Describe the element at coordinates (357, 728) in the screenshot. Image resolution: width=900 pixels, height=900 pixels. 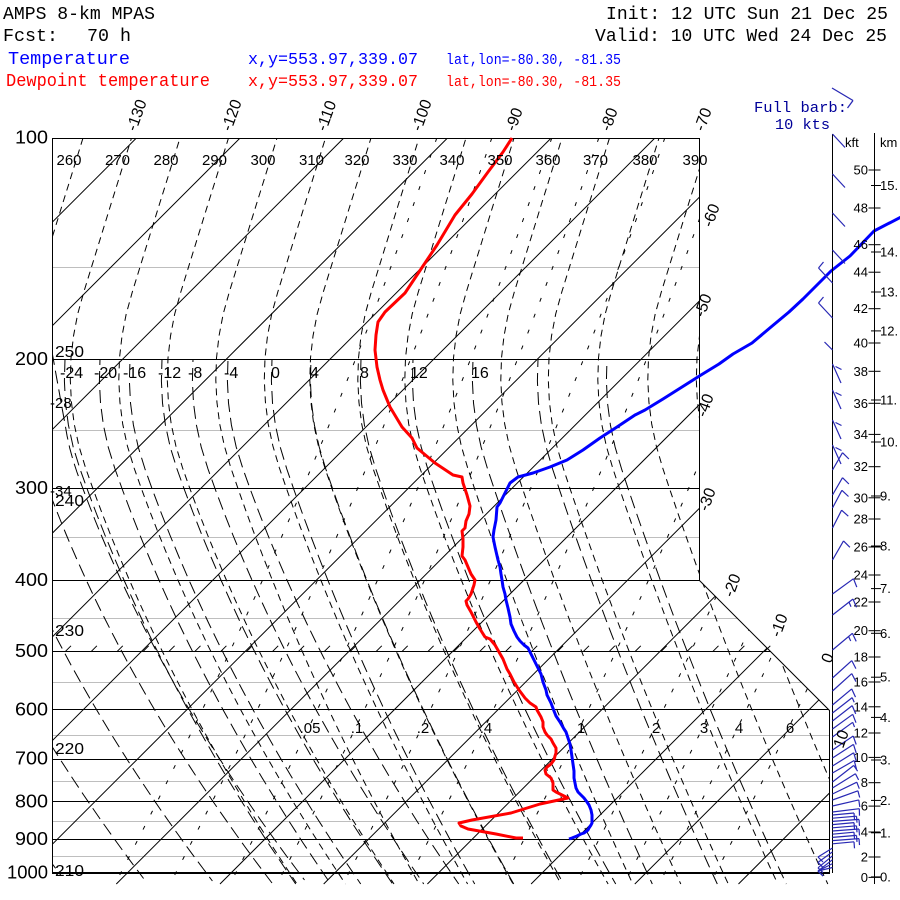
I see `svg-text: .1` at that location.